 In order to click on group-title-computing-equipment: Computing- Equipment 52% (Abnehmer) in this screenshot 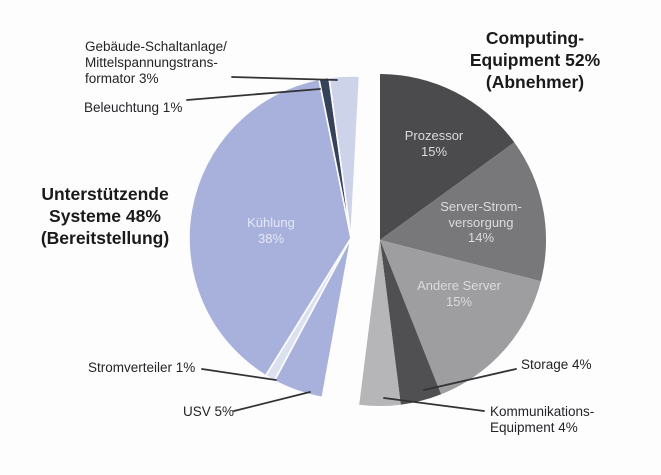, I will do `click(535, 60)`.